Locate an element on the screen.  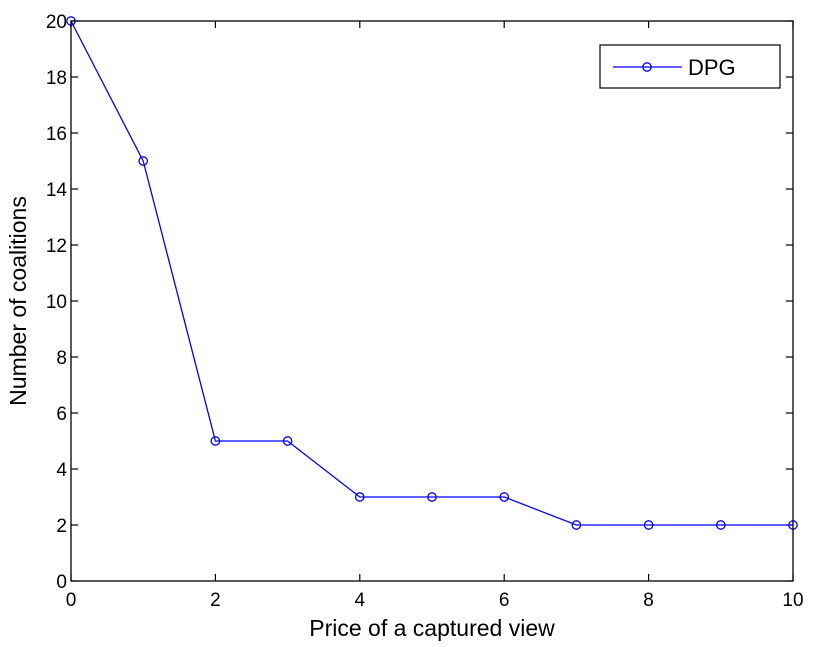
x-tick-label: 0 is located at coordinates (71, 600).